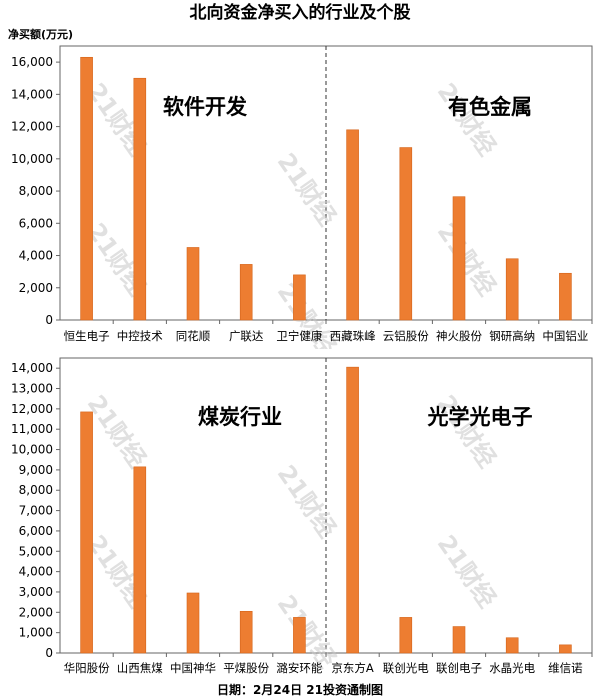  What do you see at coordinates (565, 649) in the screenshot?
I see `bar-维信诺` at bounding box center [565, 649].